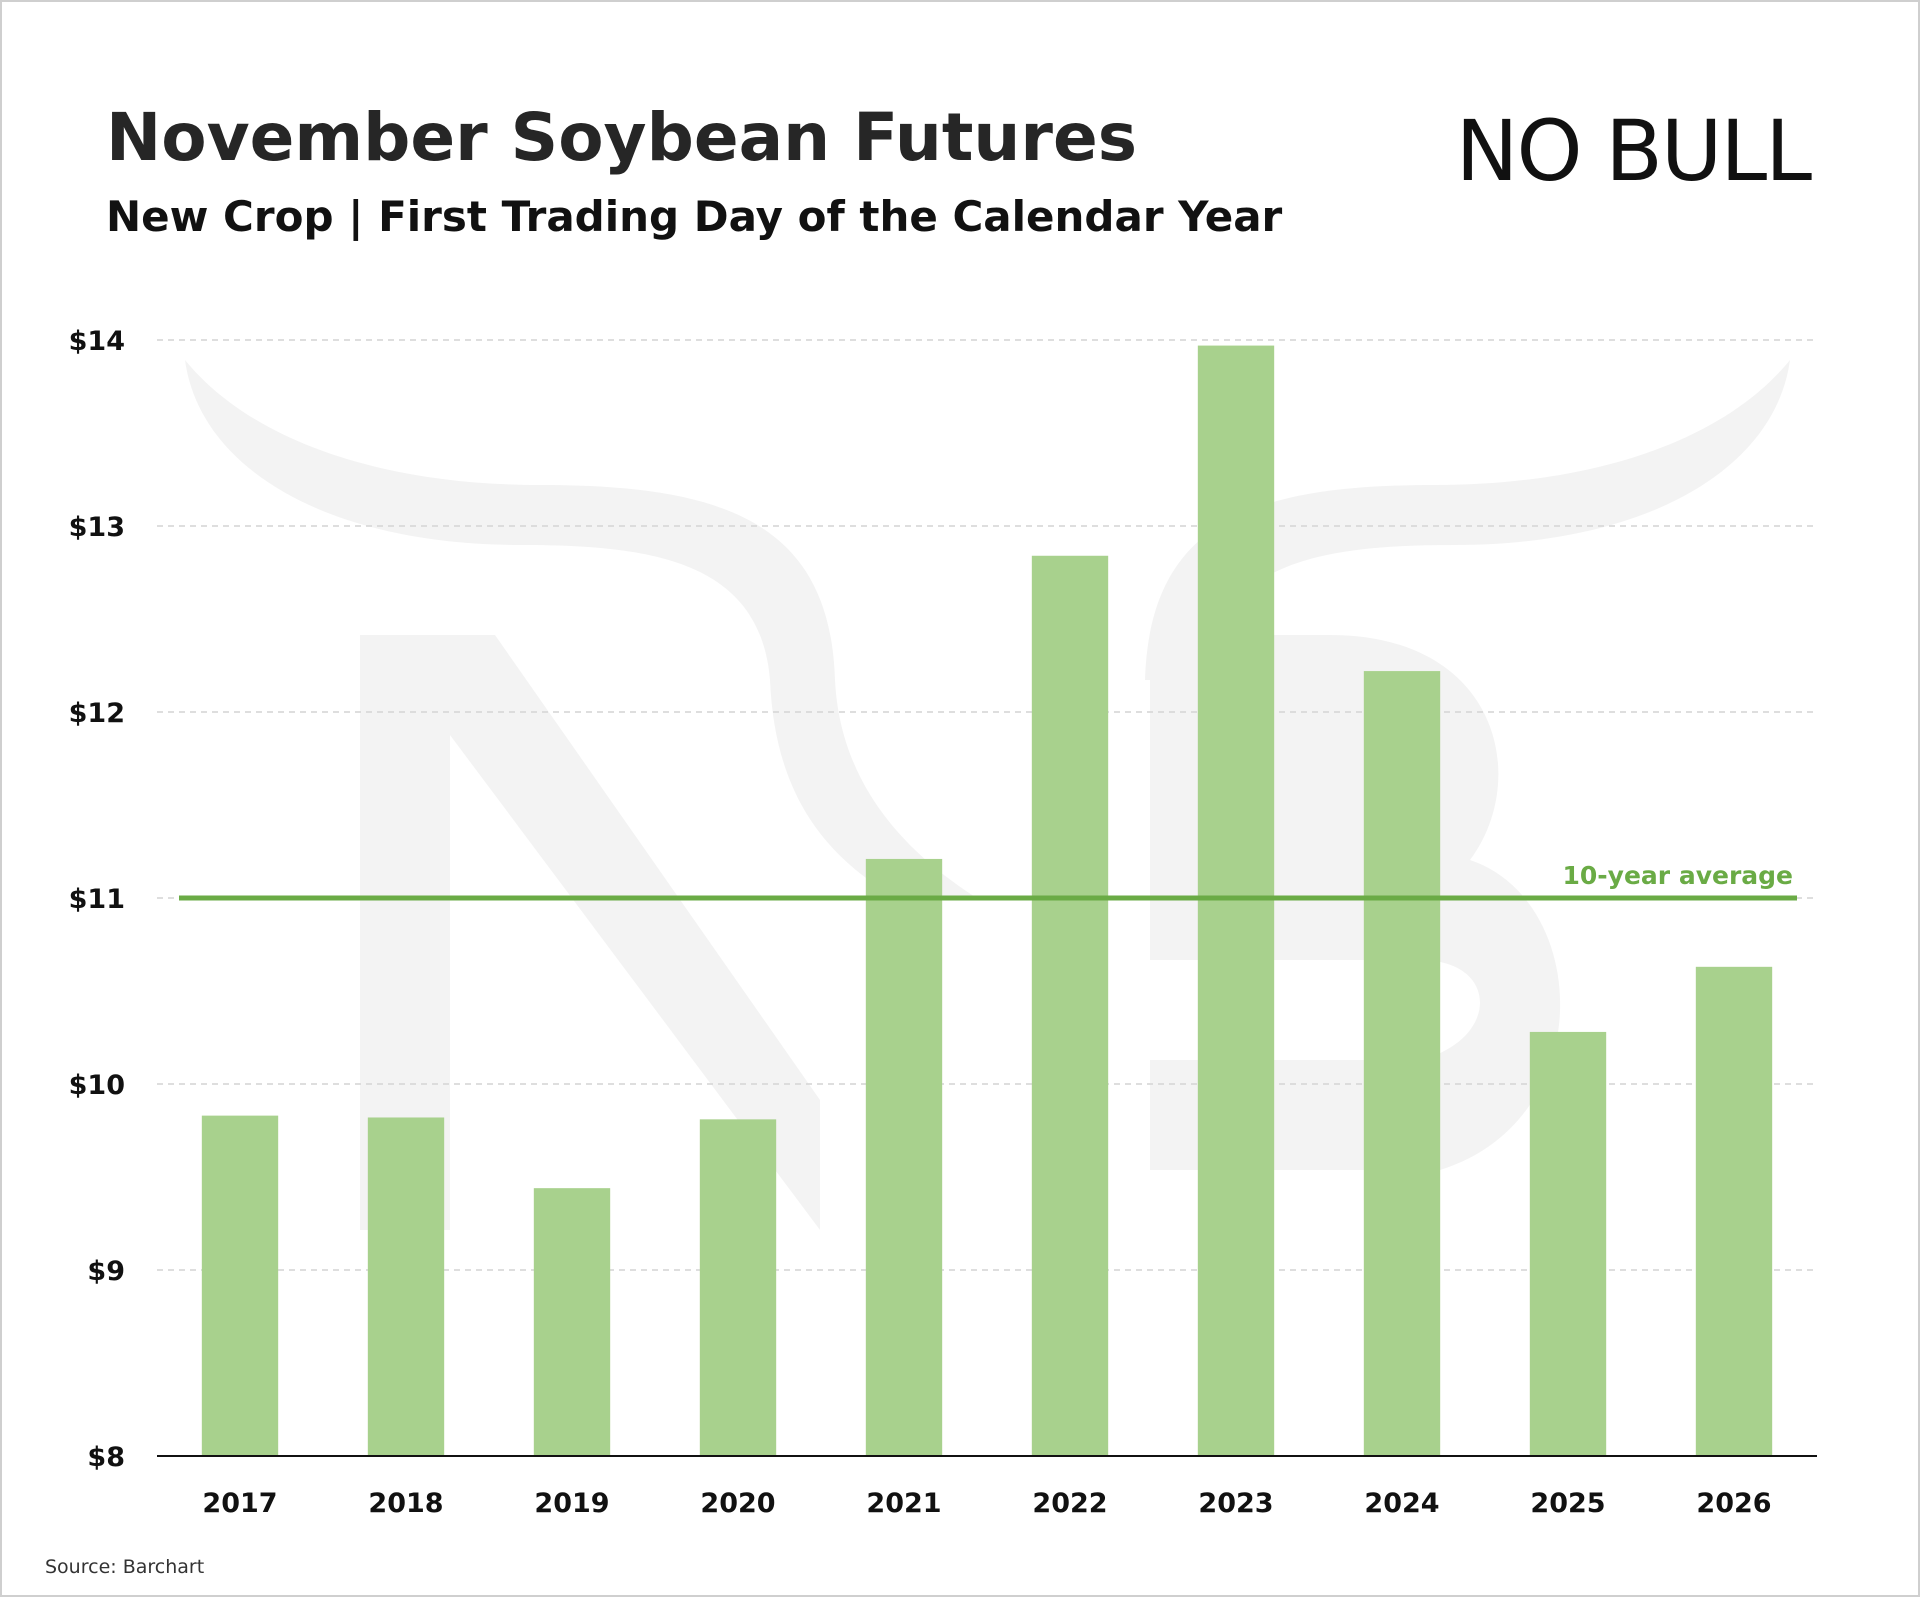 The image size is (1920, 1601). I want to click on x-tick-label: 2023, so click(1235, 1503).